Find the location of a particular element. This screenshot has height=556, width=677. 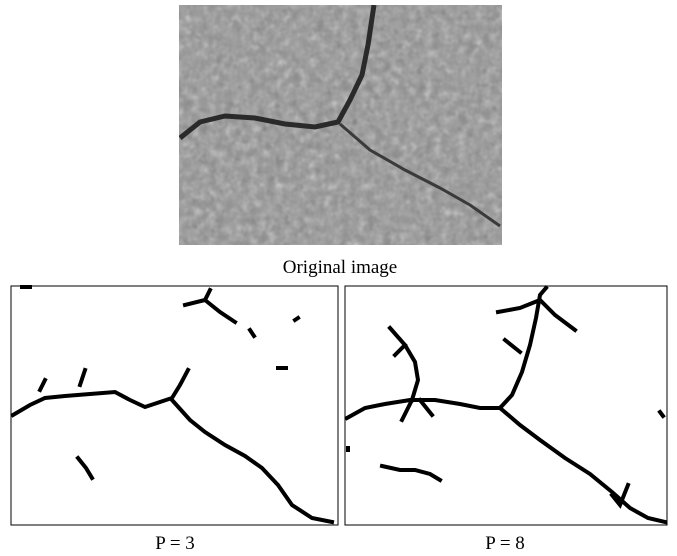

caption: P = 8 is located at coordinates (505, 543).